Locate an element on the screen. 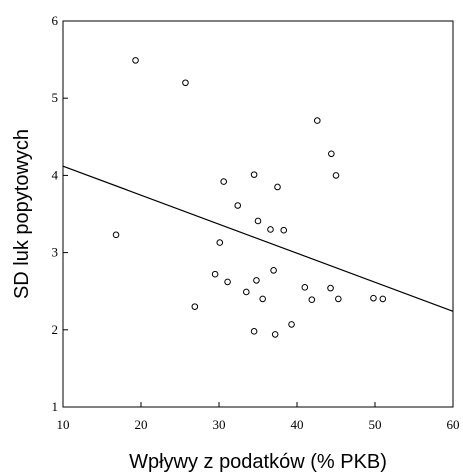  y-tick-label: 1 is located at coordinates (55, 406).